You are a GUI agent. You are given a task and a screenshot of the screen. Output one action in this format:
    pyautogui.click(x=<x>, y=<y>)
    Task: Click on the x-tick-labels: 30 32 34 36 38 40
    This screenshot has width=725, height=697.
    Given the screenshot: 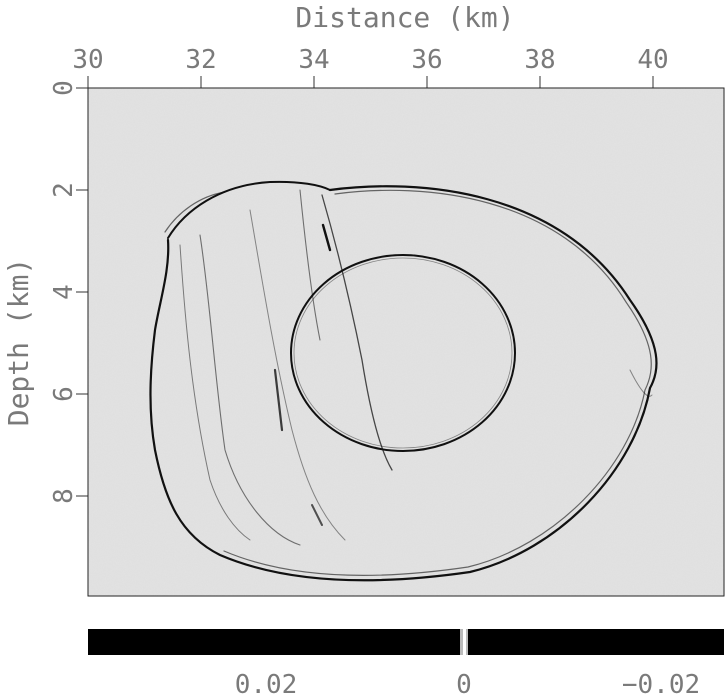 What is the action you would take?
    pyautogui.click(x=370, y=60)
    